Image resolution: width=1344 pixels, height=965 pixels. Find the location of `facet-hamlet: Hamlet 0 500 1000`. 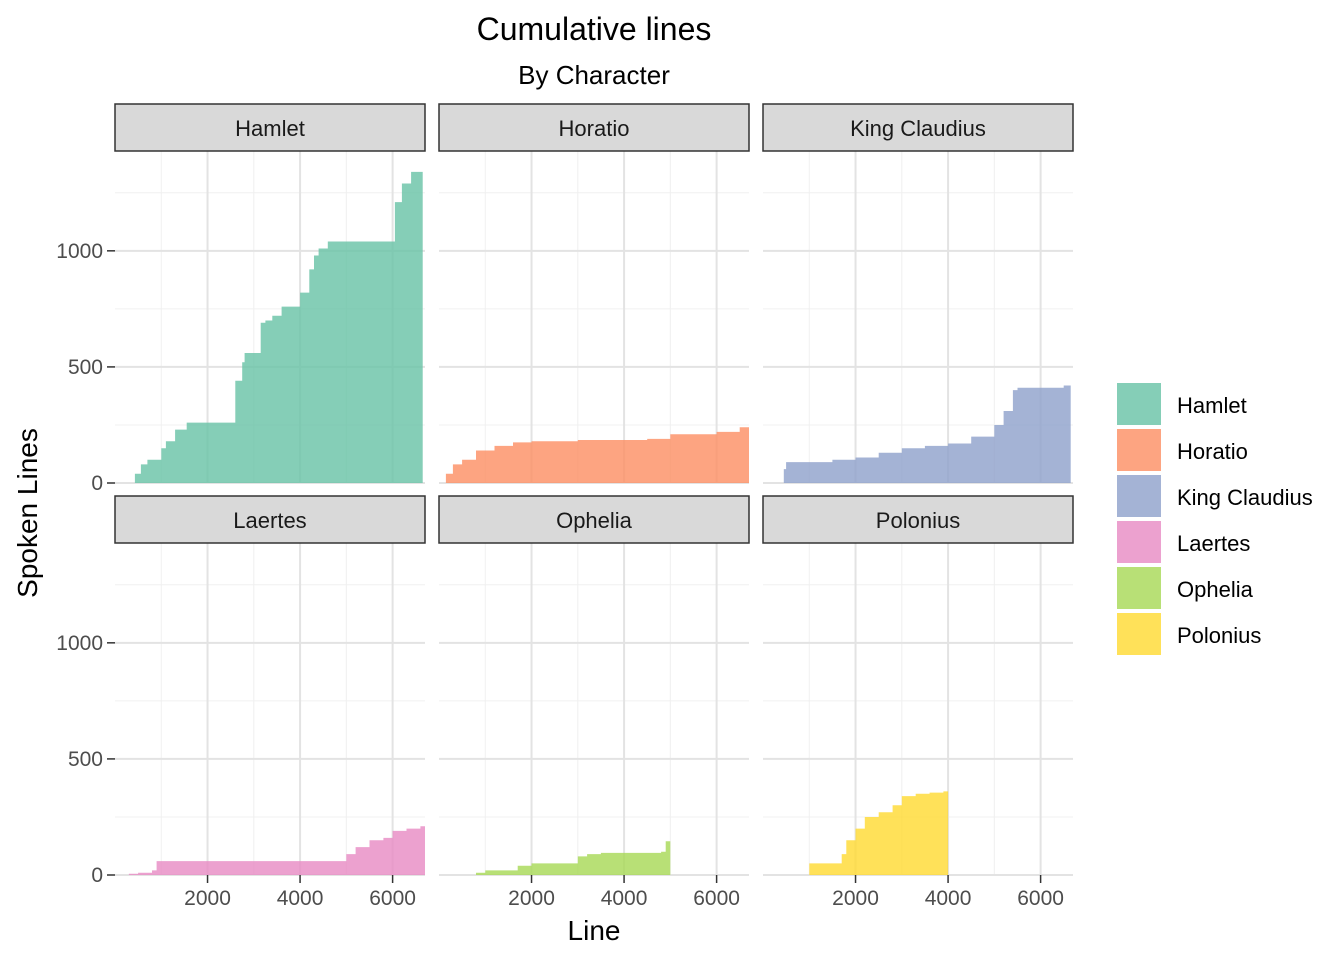

facet-hamlet: Hamlet 0 500 1000 is located at coordinates (241, 299).